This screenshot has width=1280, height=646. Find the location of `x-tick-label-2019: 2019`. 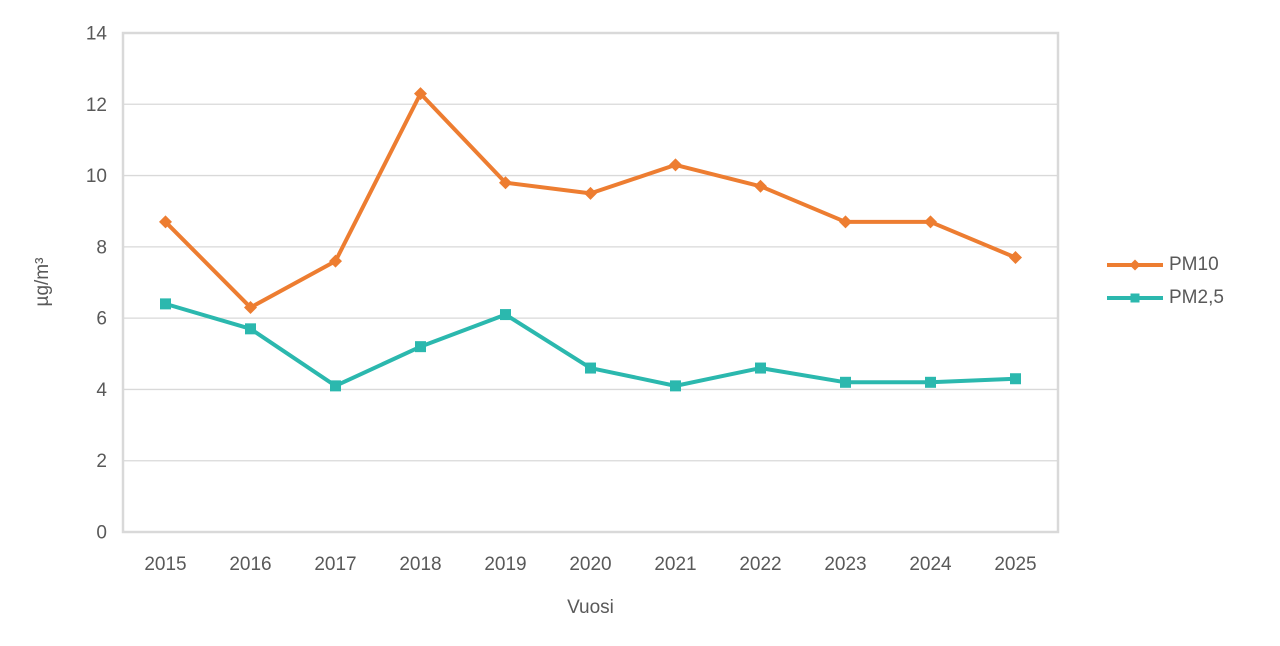

x-tick-label-2019: 2019 is located at coordinates (505, 564).